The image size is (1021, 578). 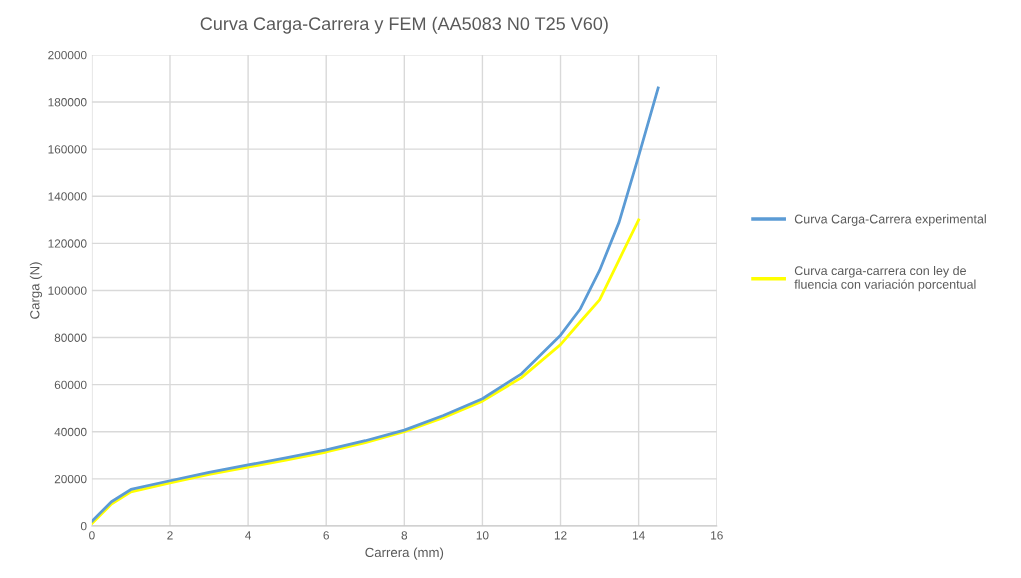 I want to click on x-tick-label: 4, so click(x=248, y=535).